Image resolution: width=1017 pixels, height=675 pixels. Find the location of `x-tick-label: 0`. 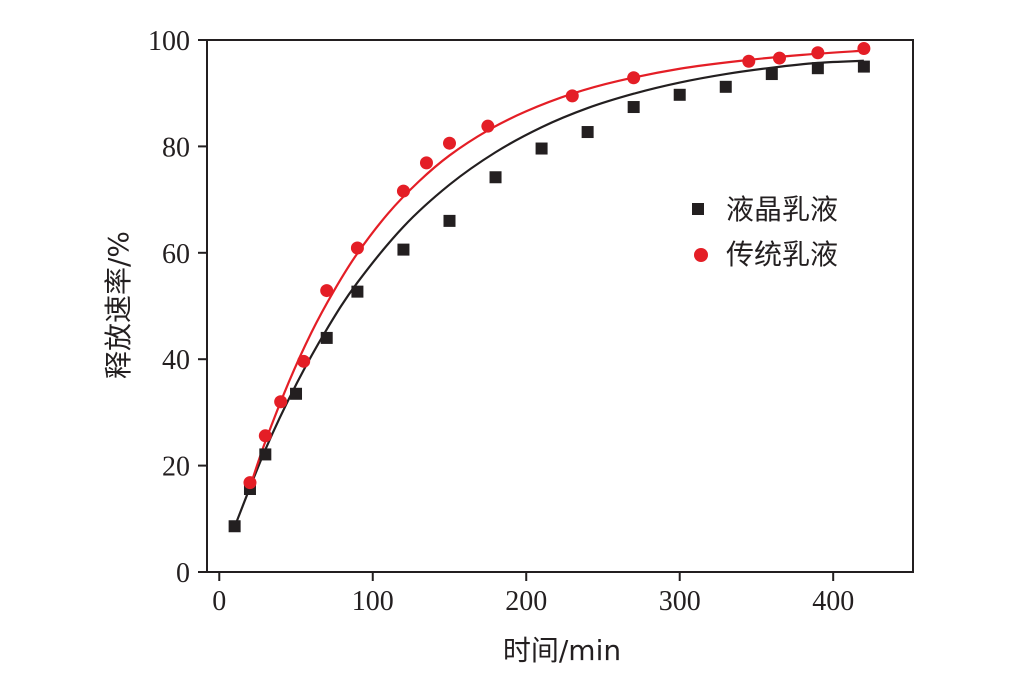

x-tick-label: 0 is located at coordinates (219, 601).